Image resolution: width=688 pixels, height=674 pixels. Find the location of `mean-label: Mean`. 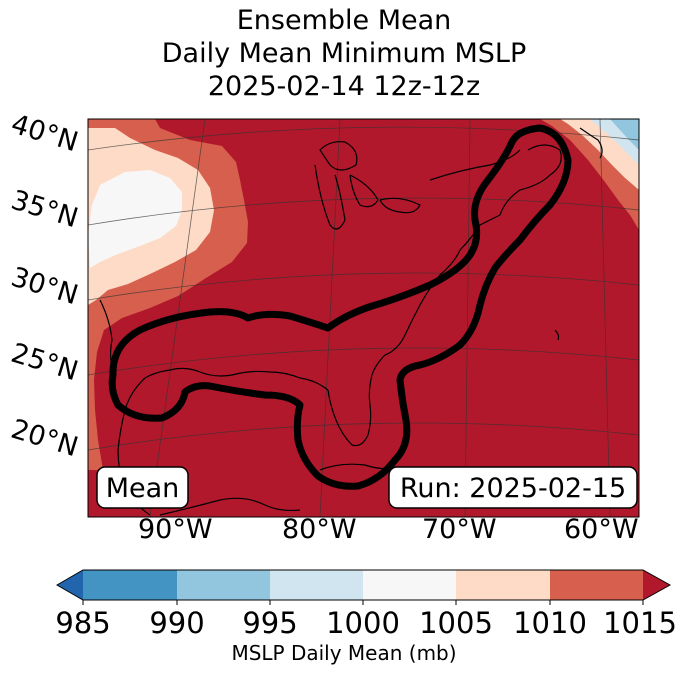

mean-label: Mean is located at coordinates (143, 488).